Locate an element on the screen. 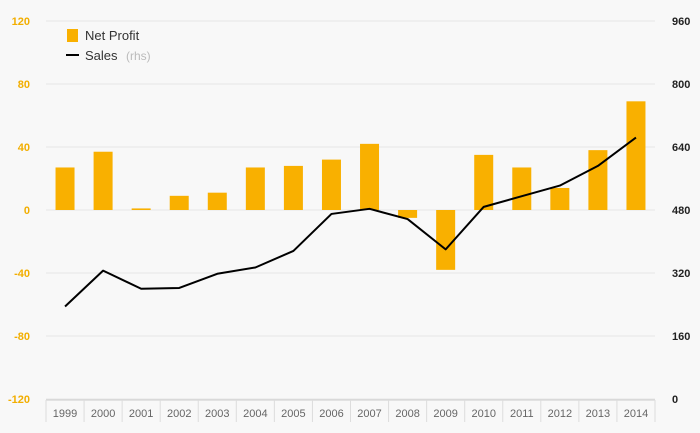 Image resolution: width=700 pixels, height=433 pixels. right-tick-label: 480 is located at coordinates (681, 211).